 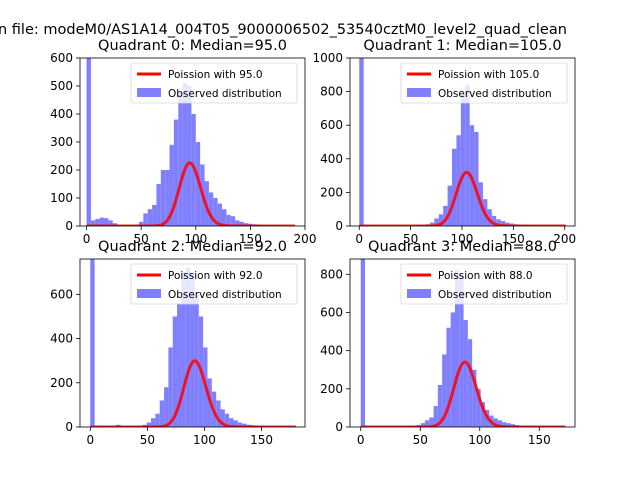 I want to click on y-tick-label: 500, so click(x=61, y=86).